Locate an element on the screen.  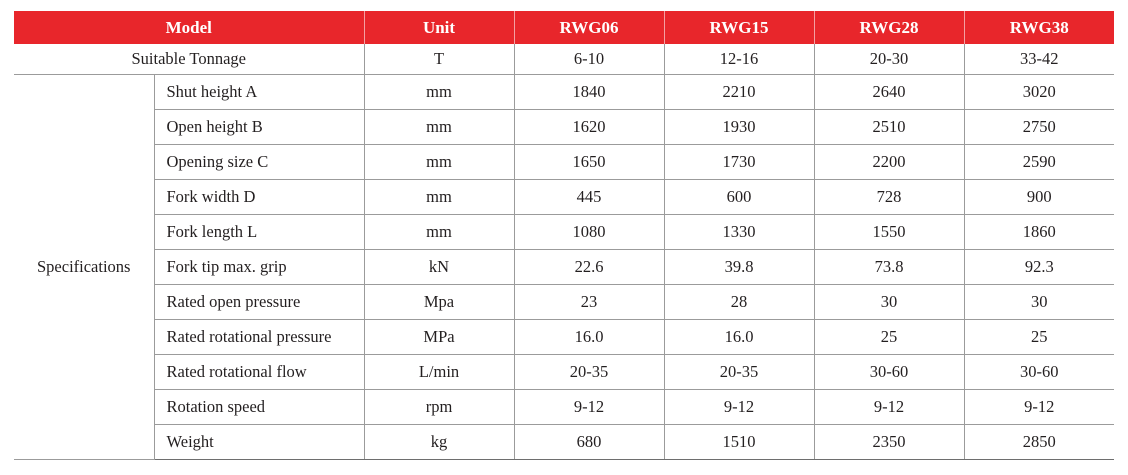
header-model-name: RWG38 is located at coordinates (1038, 27).